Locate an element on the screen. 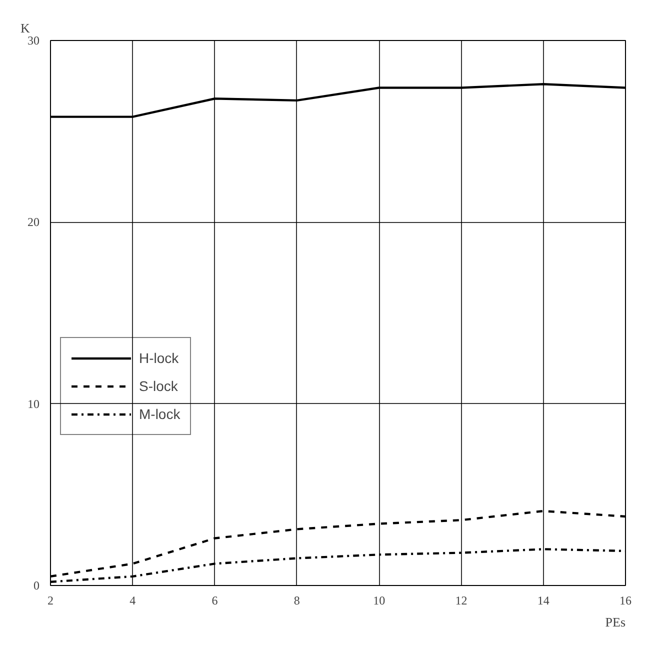 The image size is (651, 661). x-tick-label: 10 is located at coordinates (379, 601).